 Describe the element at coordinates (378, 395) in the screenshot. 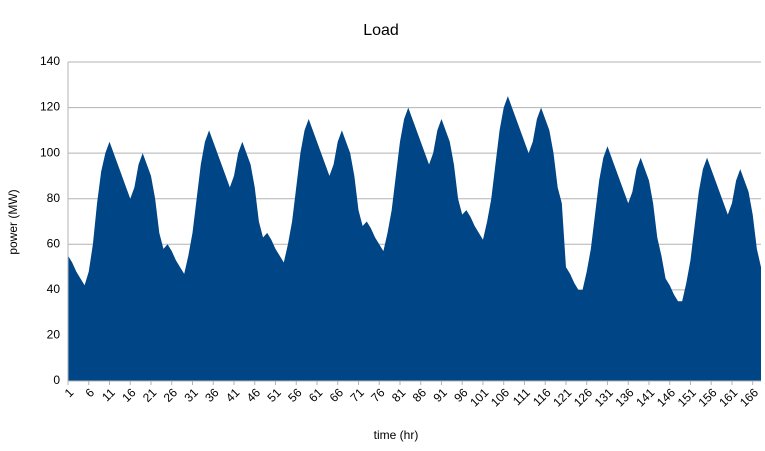

I see `x-tick-label: 76` at that location.